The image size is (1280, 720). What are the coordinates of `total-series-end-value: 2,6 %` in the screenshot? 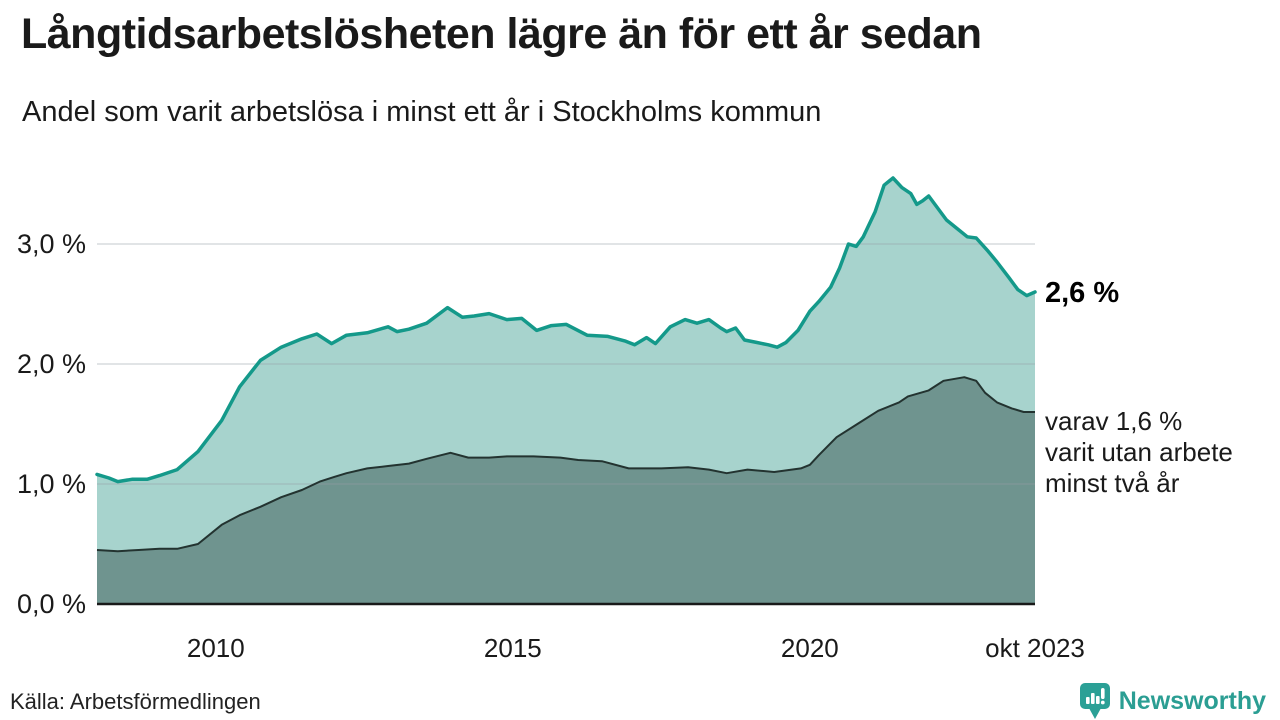 It's located at (1082, 293).